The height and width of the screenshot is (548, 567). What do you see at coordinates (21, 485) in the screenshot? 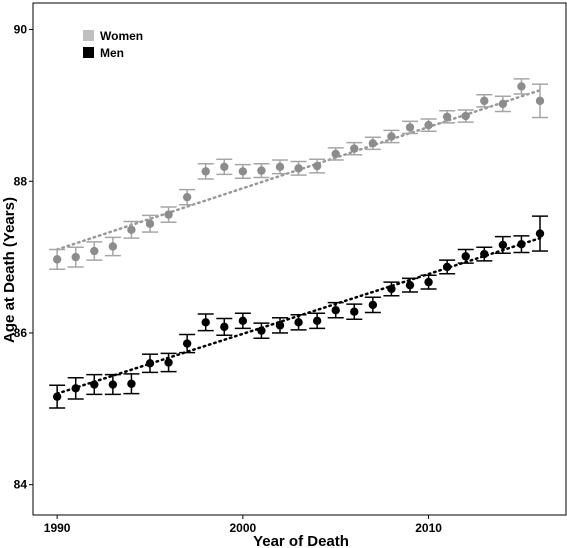
I see `y-tick-label: 84` at bounding box center [21, 485].